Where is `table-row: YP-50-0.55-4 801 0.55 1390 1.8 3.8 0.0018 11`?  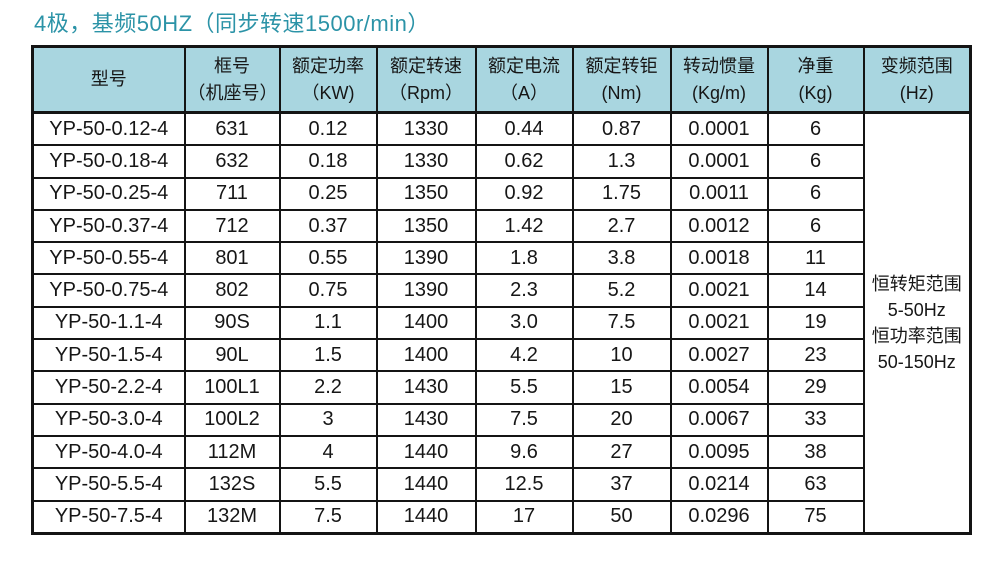 table-row: YP-50-0.55-4 801 0.55 1390 1.8 3.8 0.0018 11 is located at coordinates (501, 258).